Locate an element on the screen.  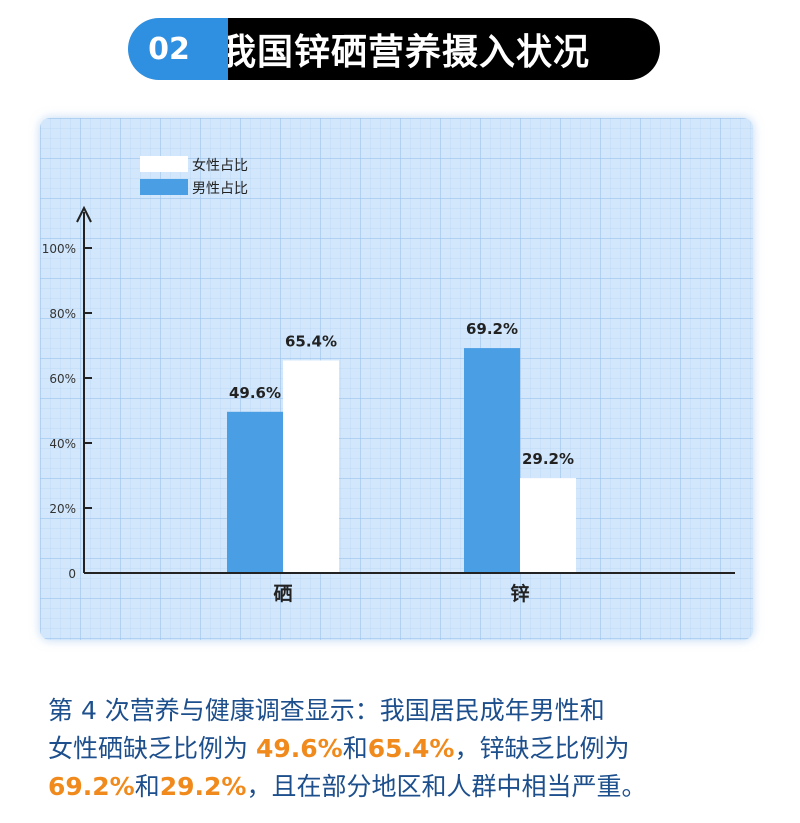
bar-series: 49.6% 65.4% 69.2% 29.2% is located at coordinates (401, 446).